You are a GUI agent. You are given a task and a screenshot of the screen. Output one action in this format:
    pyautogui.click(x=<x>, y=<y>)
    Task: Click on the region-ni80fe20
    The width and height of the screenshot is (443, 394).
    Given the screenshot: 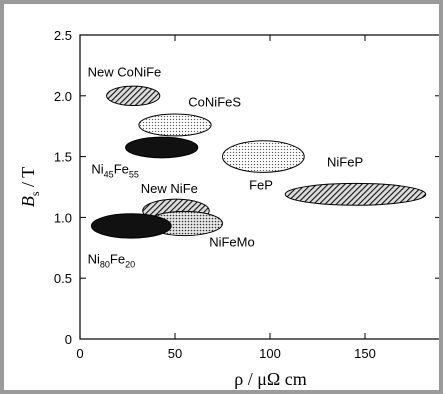 What is the action you would take?
    pyautogui.click(x=131, y=226)
    